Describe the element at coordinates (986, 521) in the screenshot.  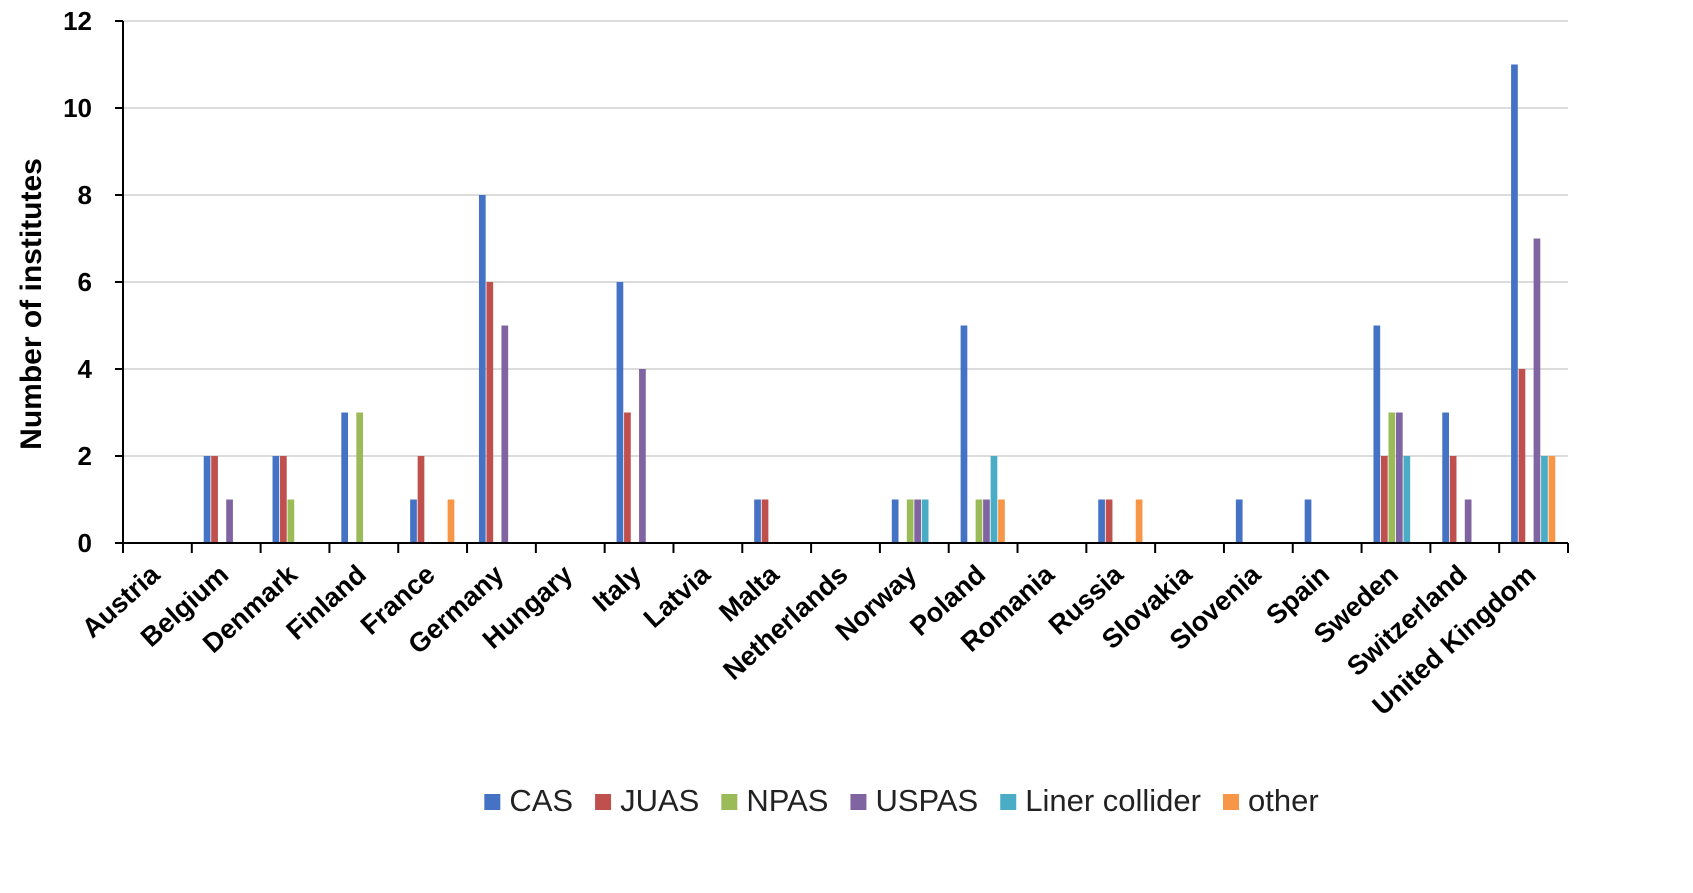
I see `bar-uspas-poland` at that location.